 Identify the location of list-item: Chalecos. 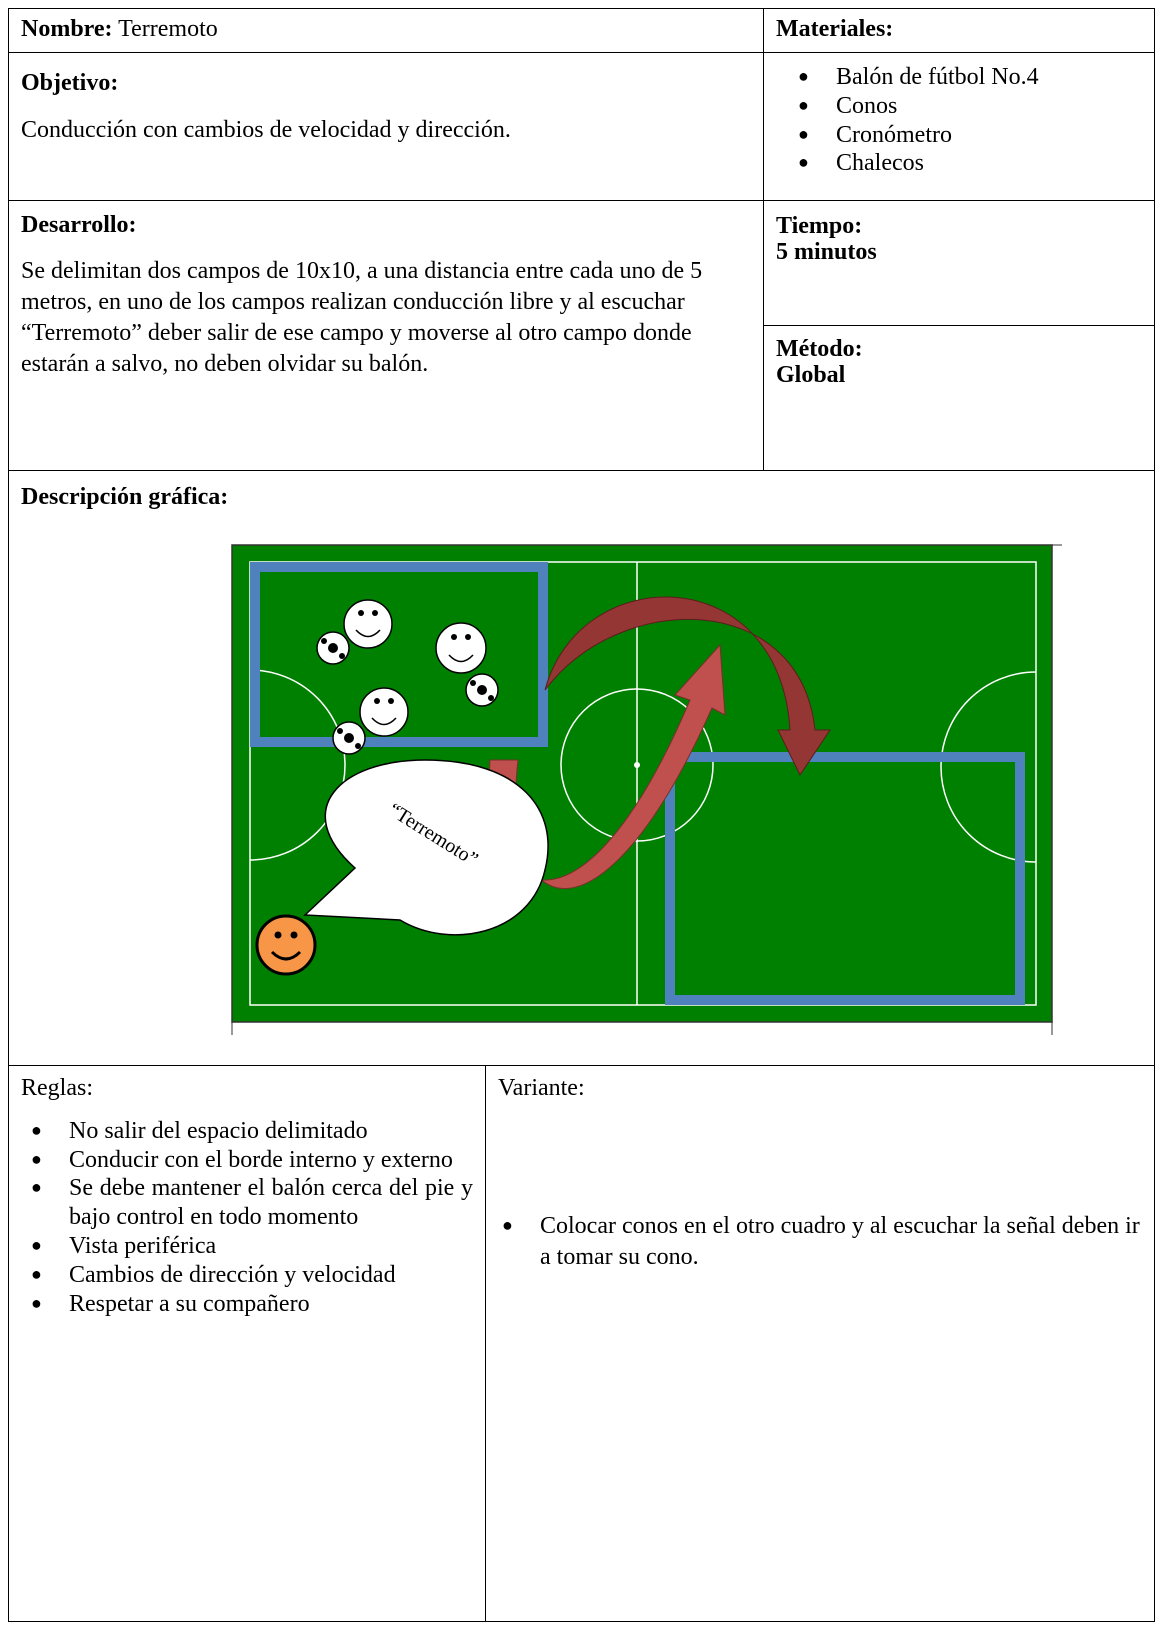
(970, 163).